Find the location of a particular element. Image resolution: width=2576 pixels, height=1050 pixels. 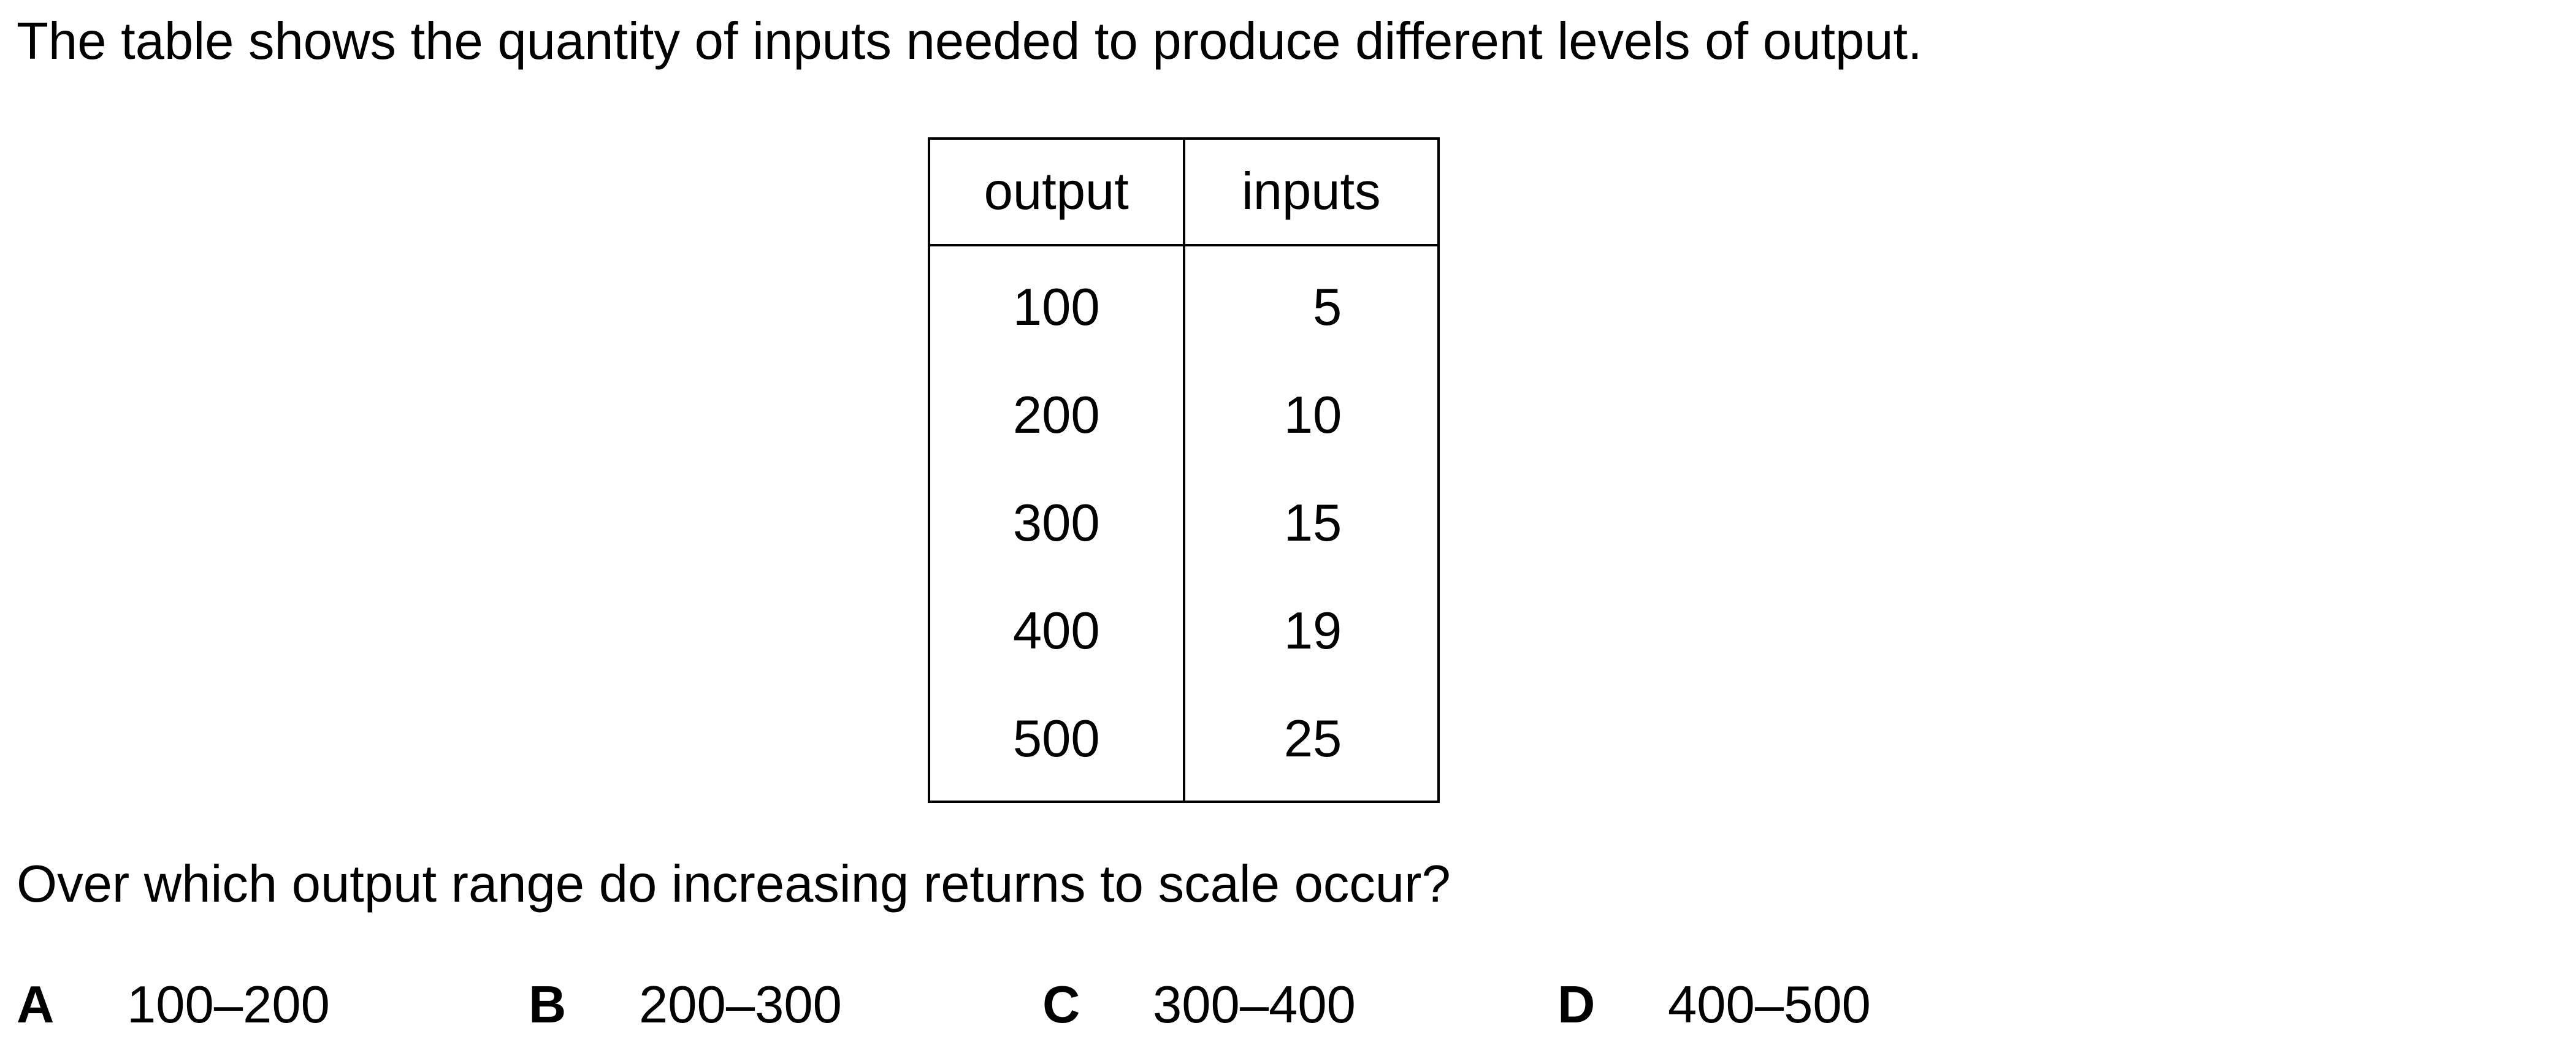

table-row: 300 15 is located at coordinates (1184, 524).